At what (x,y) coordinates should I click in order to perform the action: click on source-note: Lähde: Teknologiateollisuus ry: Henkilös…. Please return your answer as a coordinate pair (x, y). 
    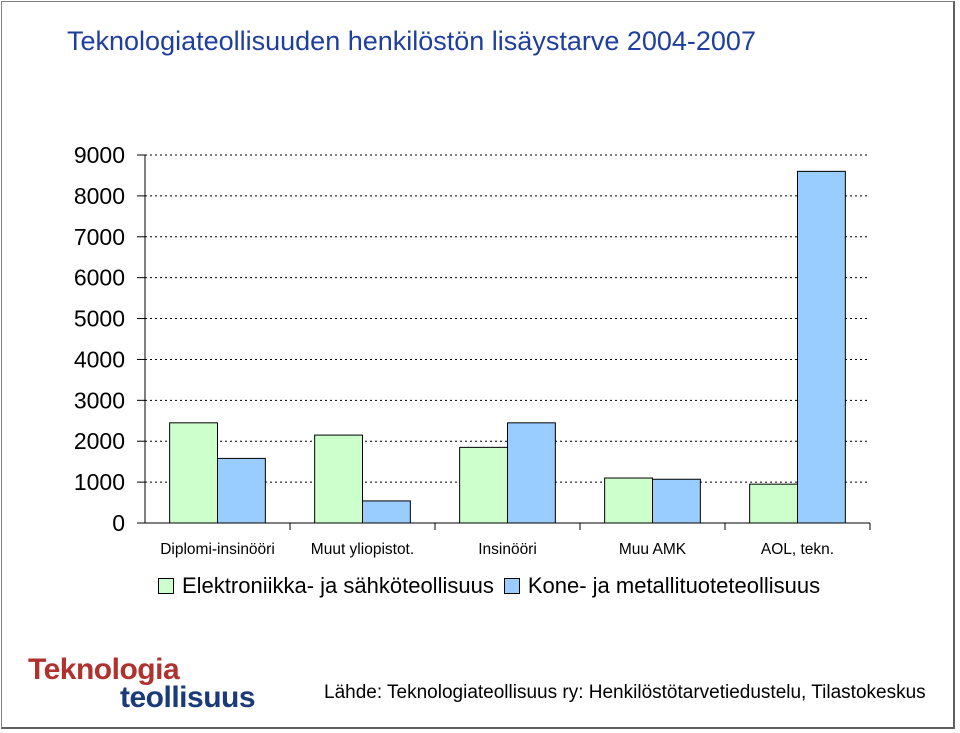
    Looking at the image, I should click on (625, 693).